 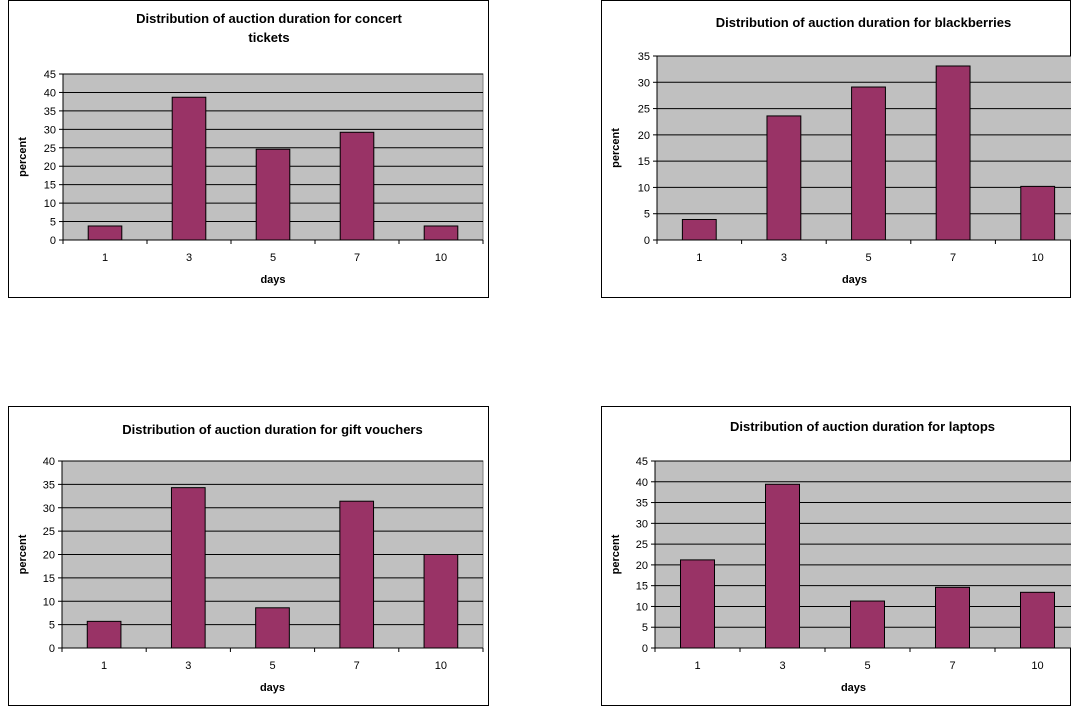 I want to click on chart-title: tickets, so click(x=268, y=37).